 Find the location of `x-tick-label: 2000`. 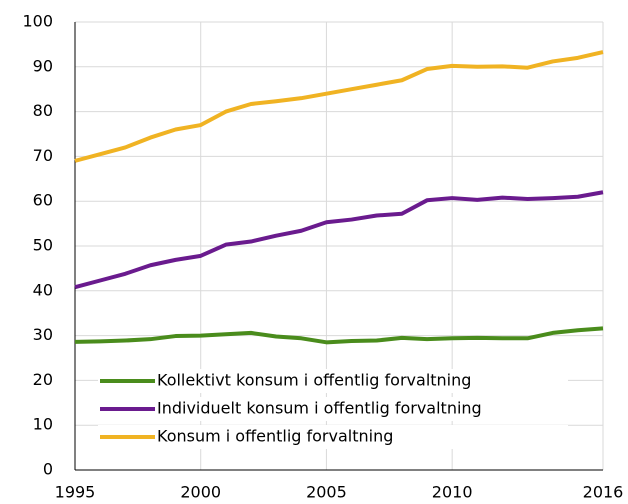

x-tick-label: 2000 is located at coordinates (200, 492).